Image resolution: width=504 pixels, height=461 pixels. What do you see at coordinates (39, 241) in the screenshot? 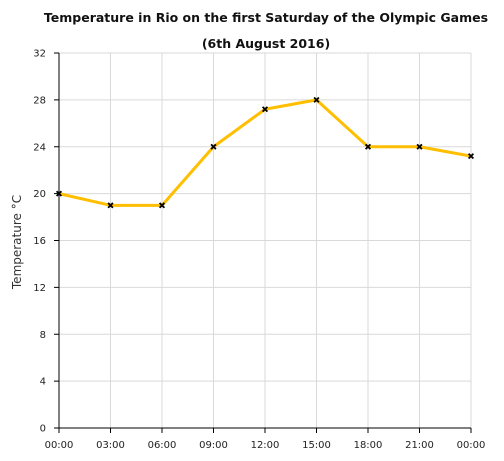
I see `y-tick-label: 16` at bounding box center [39, 241].